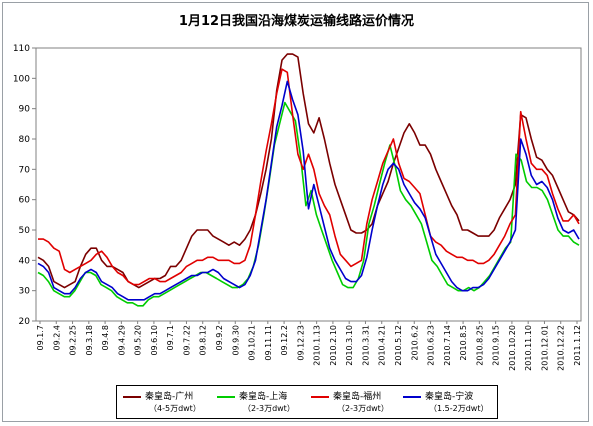 The image size is (593, 426). What do you see at coordinates (73, 340) in the screenshot?
I see `x-tick-label: 09.2.25` at bounding box center [73, 340].